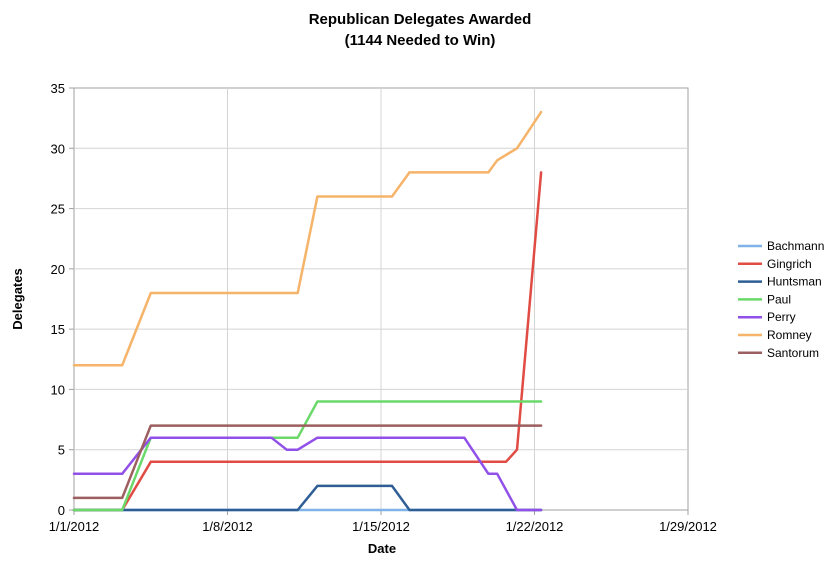 Image resolution: width=838 pixels, height=572 pixels. Describe the element at coordinates (781, 317) in the screenshot. I see `legend-label-perry: Perry` at that location.